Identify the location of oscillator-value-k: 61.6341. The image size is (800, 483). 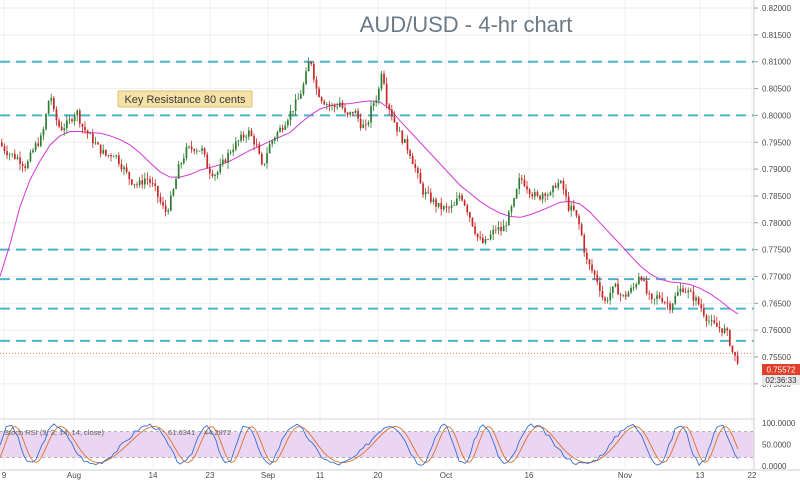
(181, 432).